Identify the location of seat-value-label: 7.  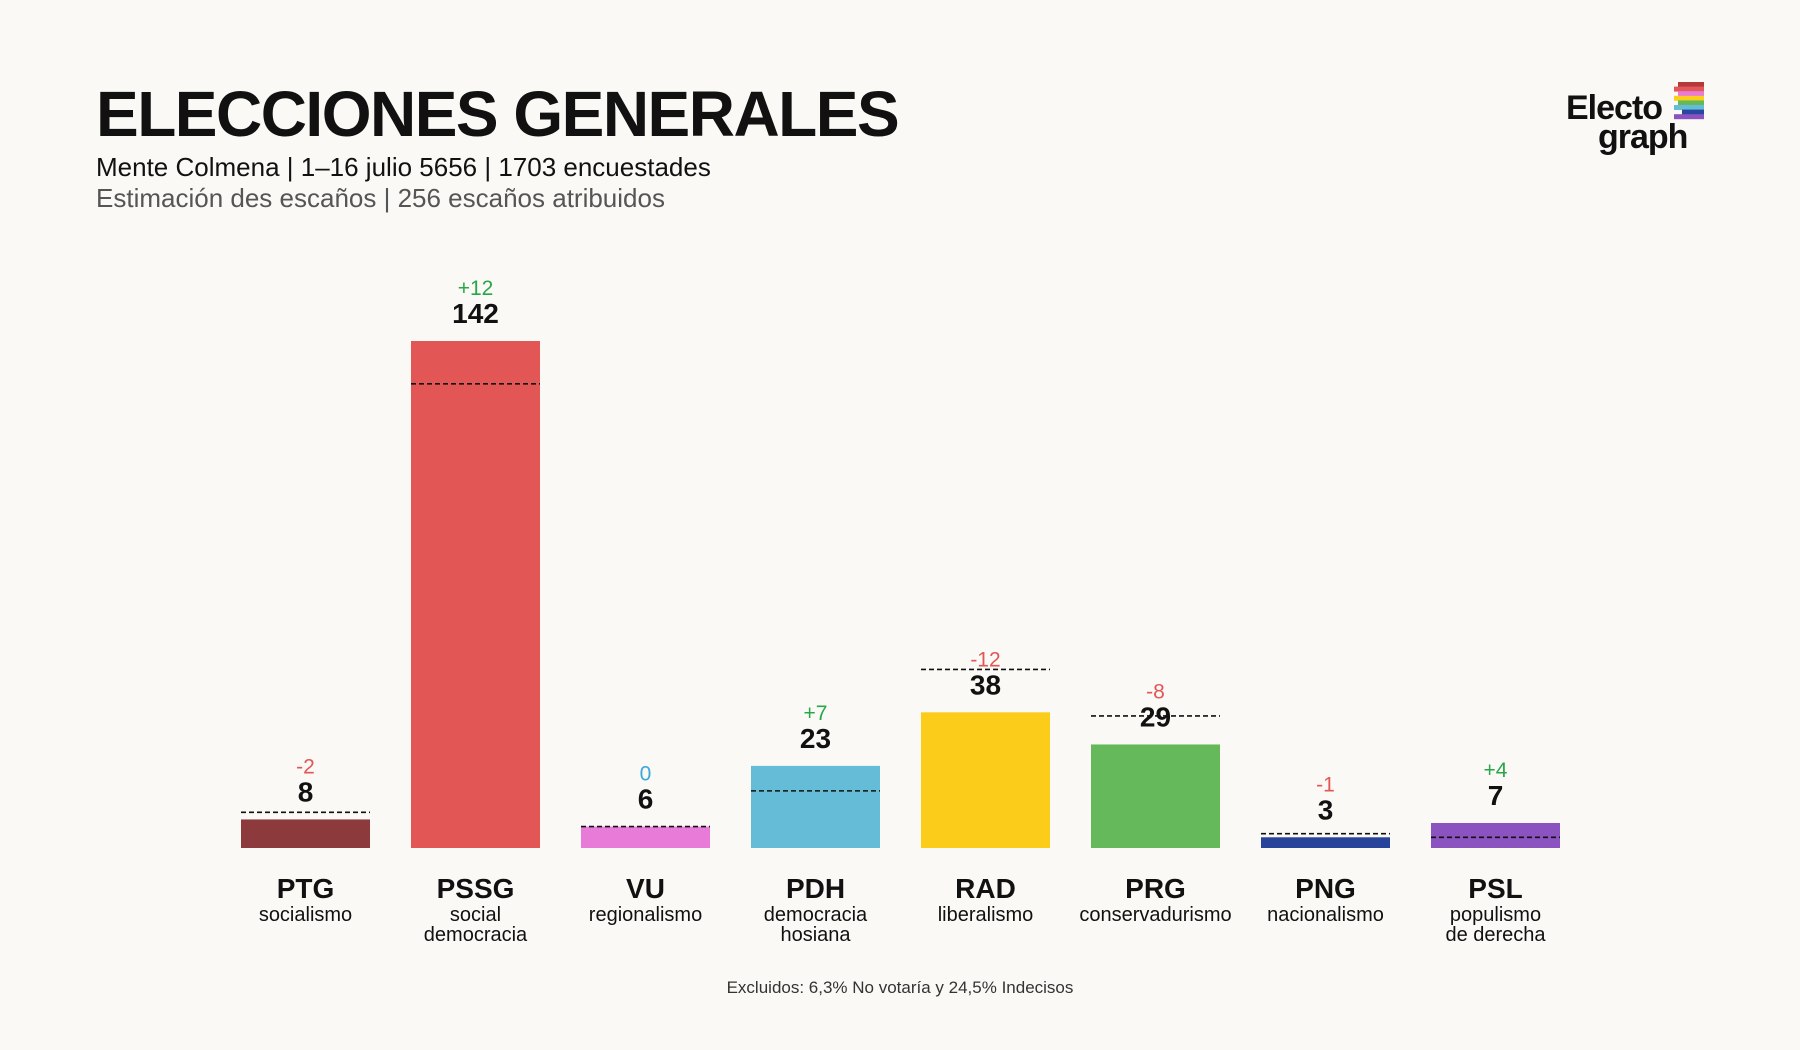
(1496, 795).